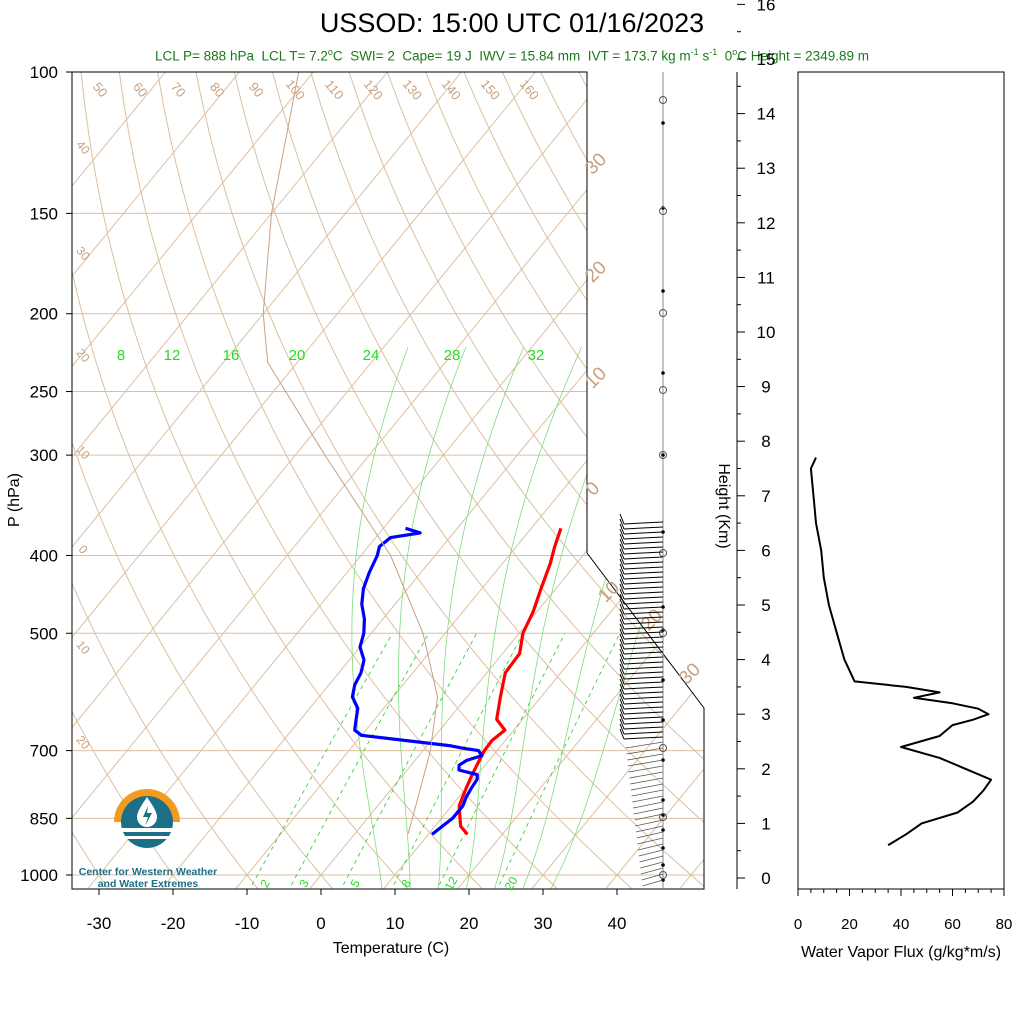 The image size is (1024, 1024). I want to click on temperature-tick-label: 10, so click(395, 923).